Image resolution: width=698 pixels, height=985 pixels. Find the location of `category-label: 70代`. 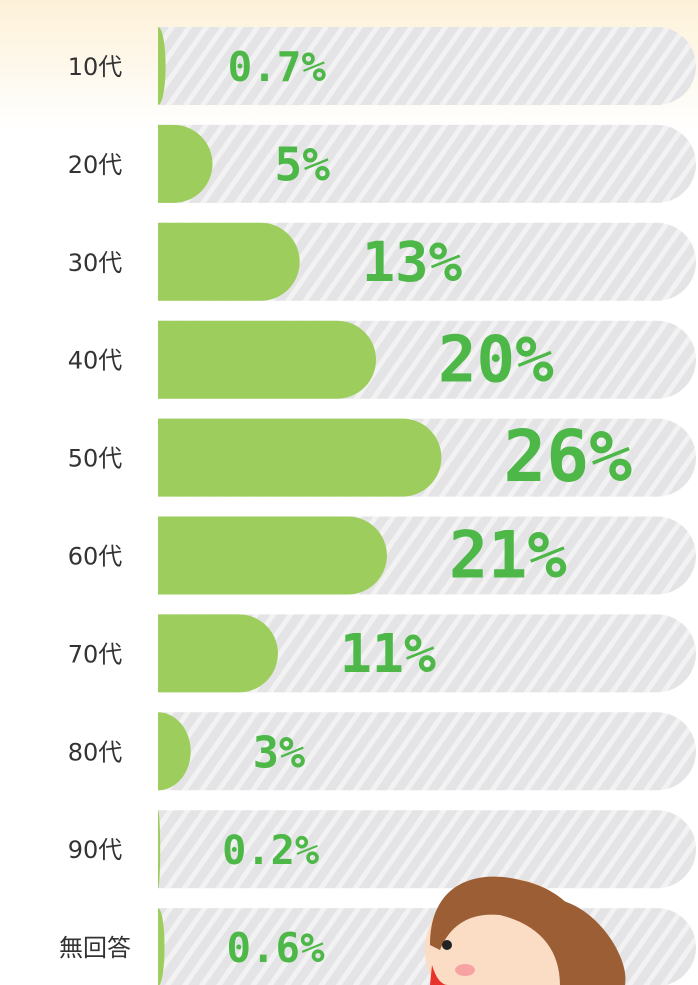

category-label: 70代 is located at coordinates (95, 654).